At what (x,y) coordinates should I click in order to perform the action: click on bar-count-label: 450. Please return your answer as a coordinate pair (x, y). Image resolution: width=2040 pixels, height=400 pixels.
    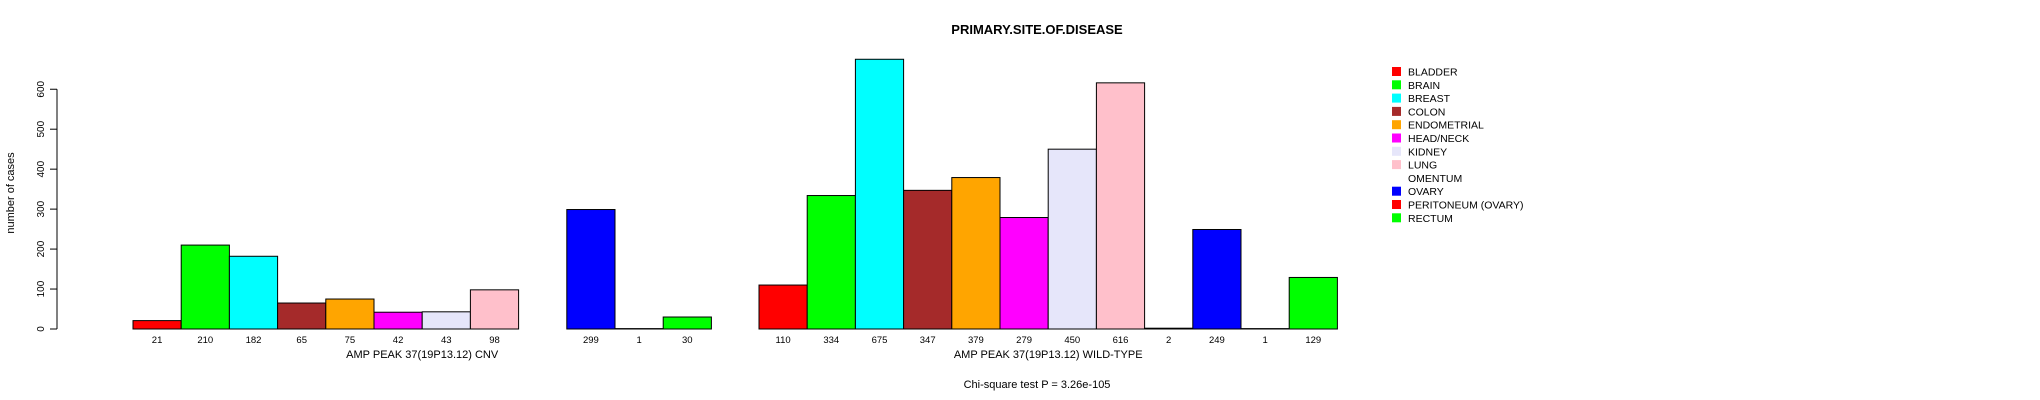
    Looking at the image, I should click on (1072, 340).